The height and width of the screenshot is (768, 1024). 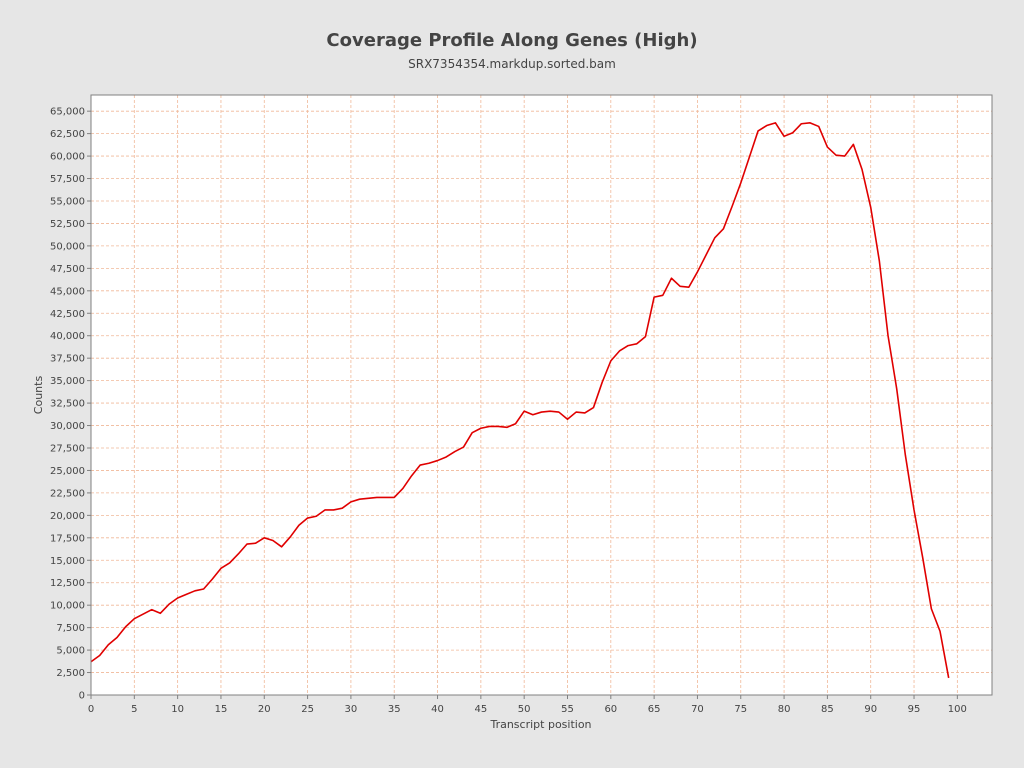 I want to click on y-tick-label: 60,000, so click(x=67, y=157).